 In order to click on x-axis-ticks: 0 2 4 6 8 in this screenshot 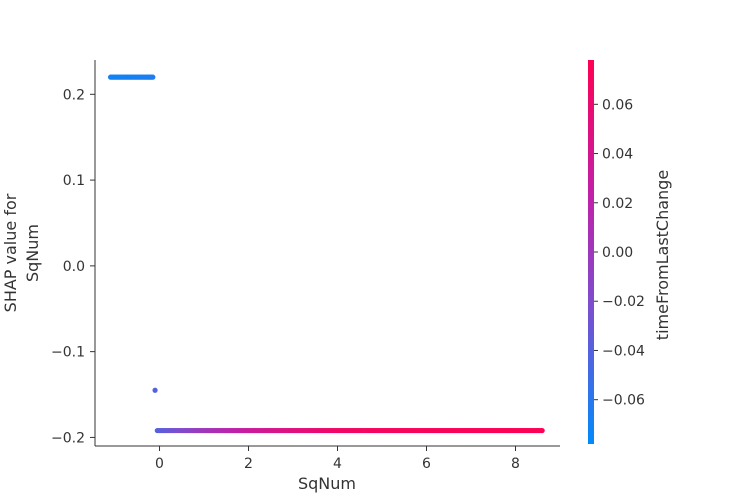, I will do `click(337, 459)`.